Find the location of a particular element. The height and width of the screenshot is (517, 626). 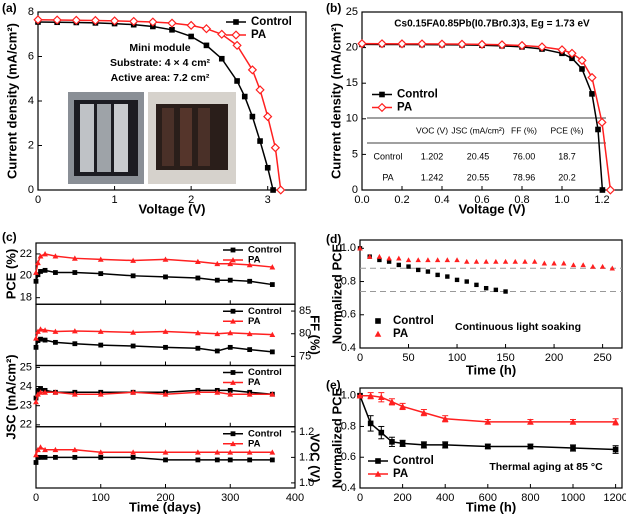

y-axis-label: Current density (mA/cm²) is located at coordinates (335, 101).